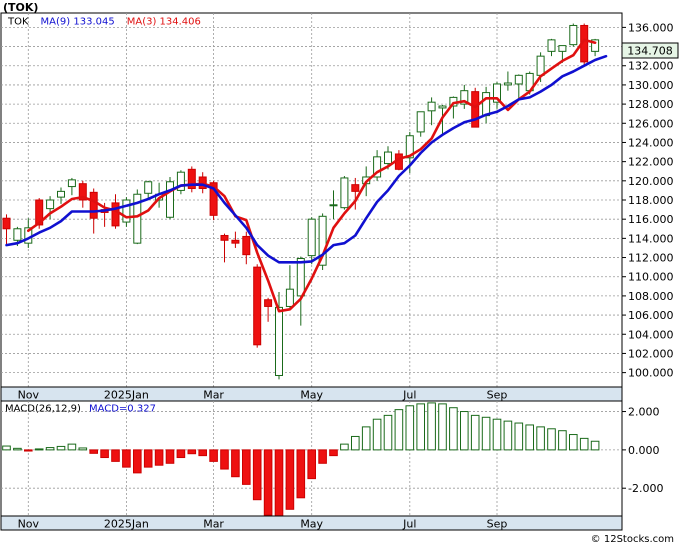  What do you see at coordinates (651, 85) in the screenshot?
I see `y-tick-label: 130.000` at bounding box center [651, 85].